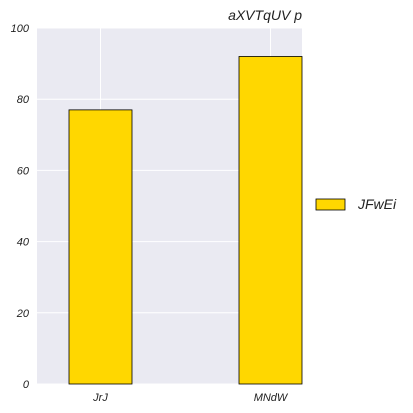 This screenshot has width=413, height=413. Describe the element at coordinates (23, 100) in the screenshot. I see `y-tick-label-4: 80` at that location.